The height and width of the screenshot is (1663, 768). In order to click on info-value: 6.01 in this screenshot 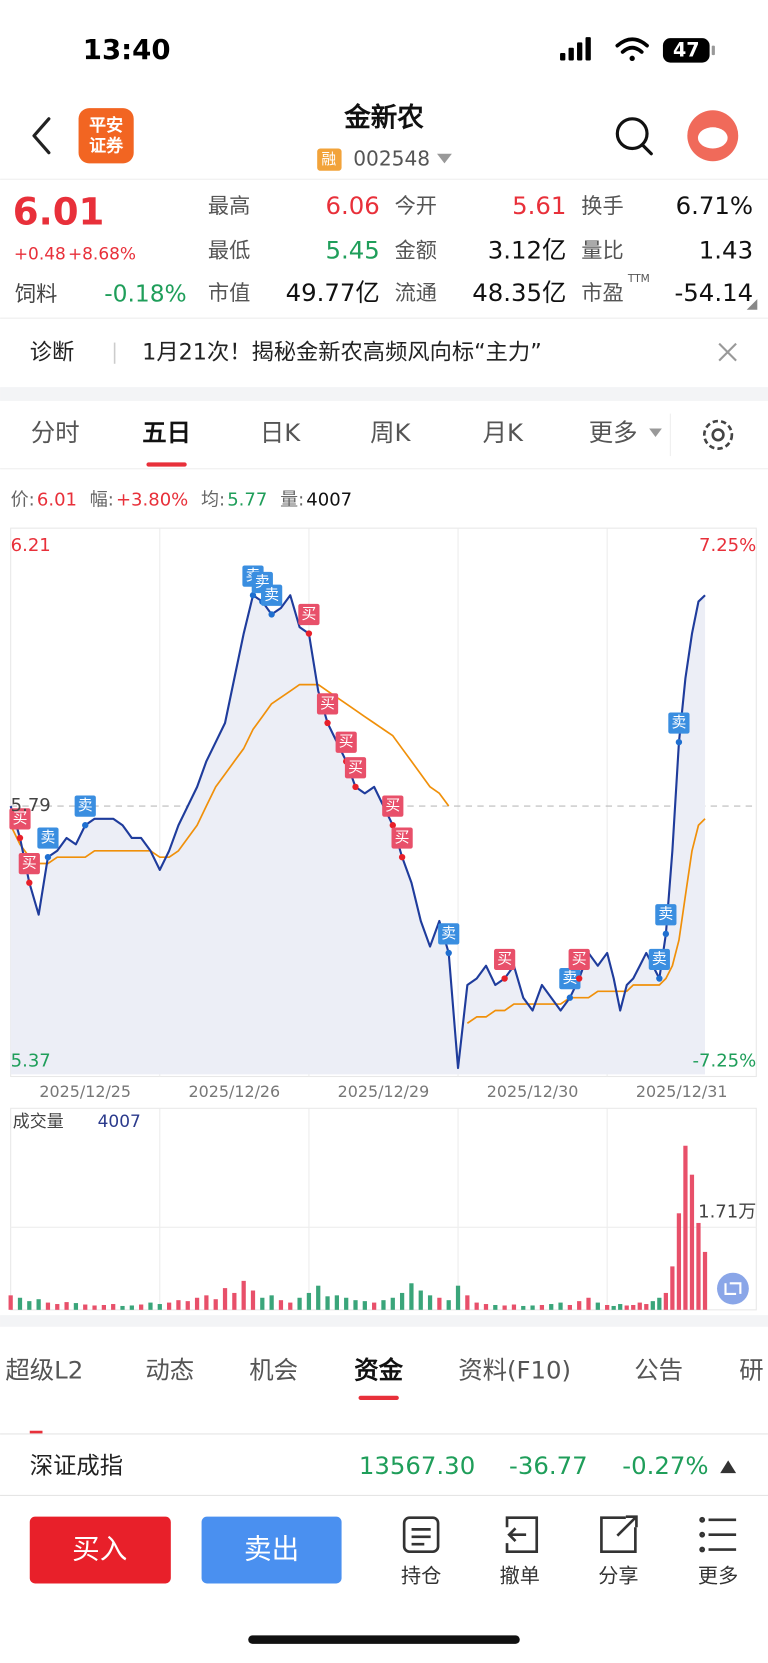, I will do `click(57, 500)`.